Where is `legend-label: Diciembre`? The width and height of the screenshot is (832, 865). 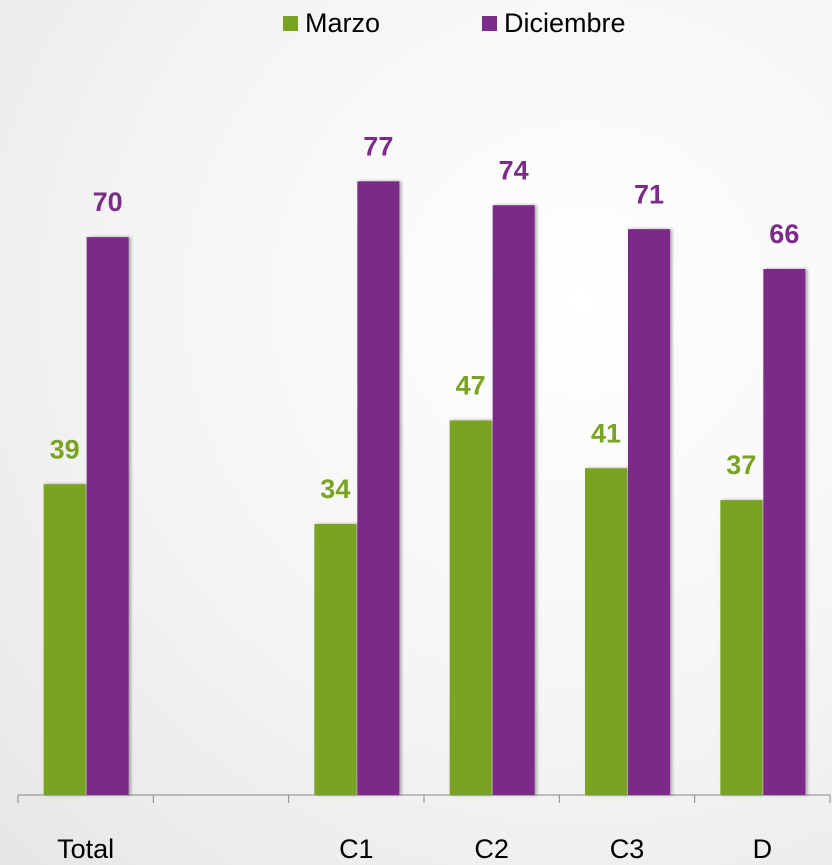
legend-label: Diciembre is located at coordinates (565, 23).